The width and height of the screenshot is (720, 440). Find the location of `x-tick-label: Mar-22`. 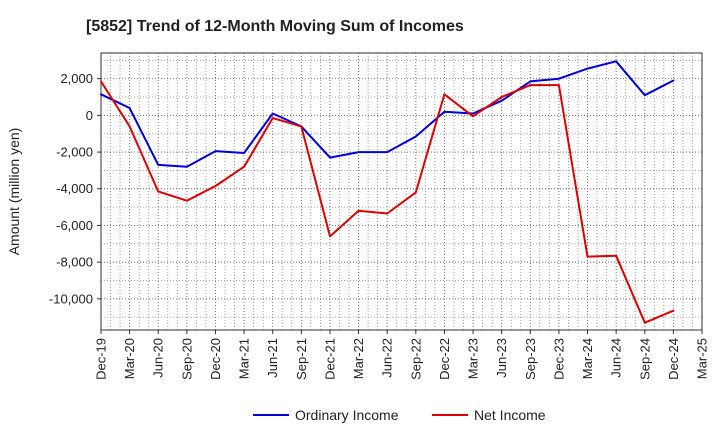

x-tick-label: Mar-22 is located at coordinates (358, 358).